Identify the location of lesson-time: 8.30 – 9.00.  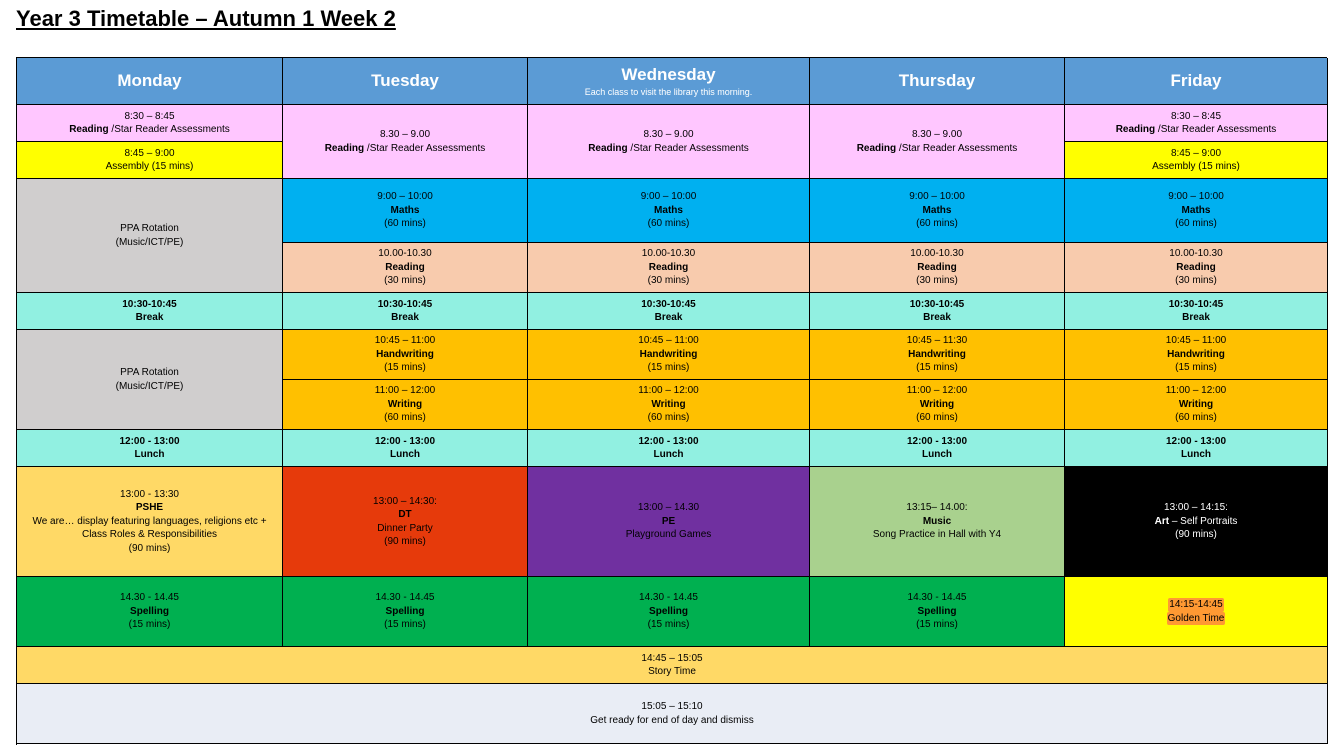
(405, 134).